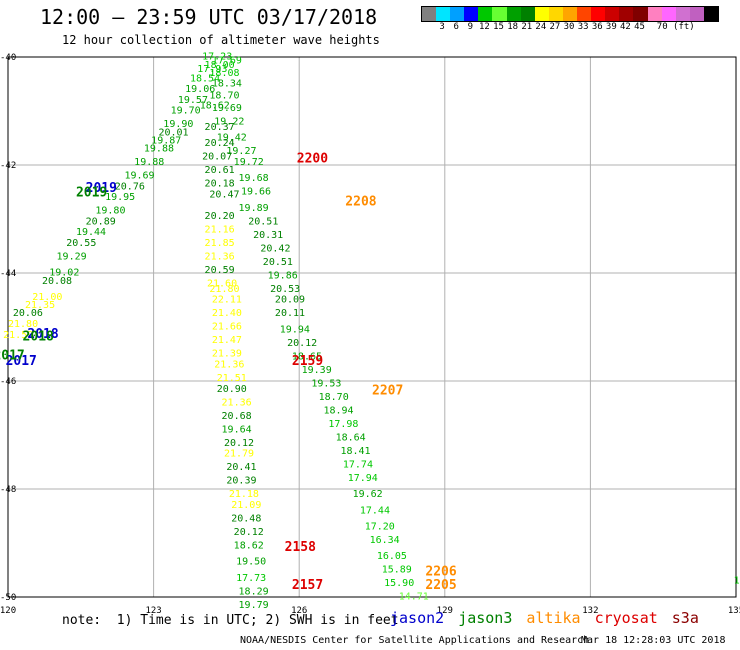  I want to click on swh-value: 21.85, so click(220, 243).